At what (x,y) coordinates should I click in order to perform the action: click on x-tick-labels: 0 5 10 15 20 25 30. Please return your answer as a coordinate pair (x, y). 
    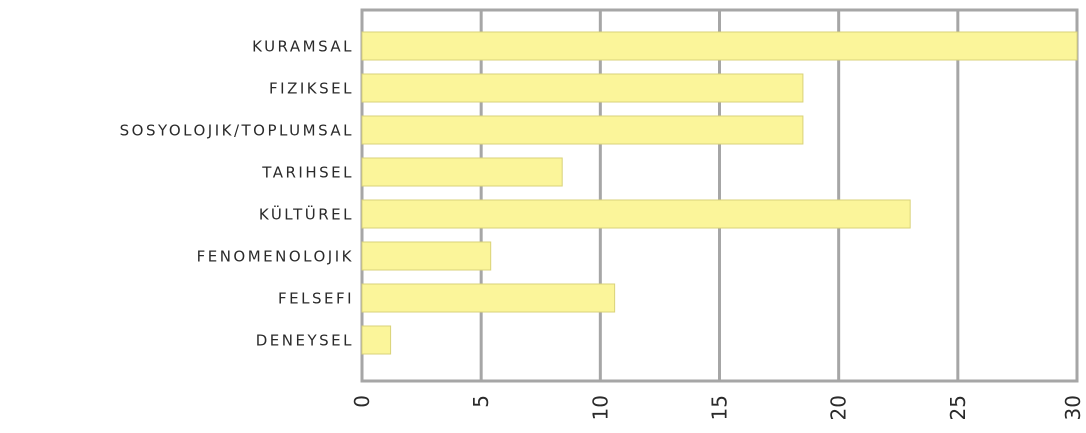
    Looking at the image, I should click on (717, 407).